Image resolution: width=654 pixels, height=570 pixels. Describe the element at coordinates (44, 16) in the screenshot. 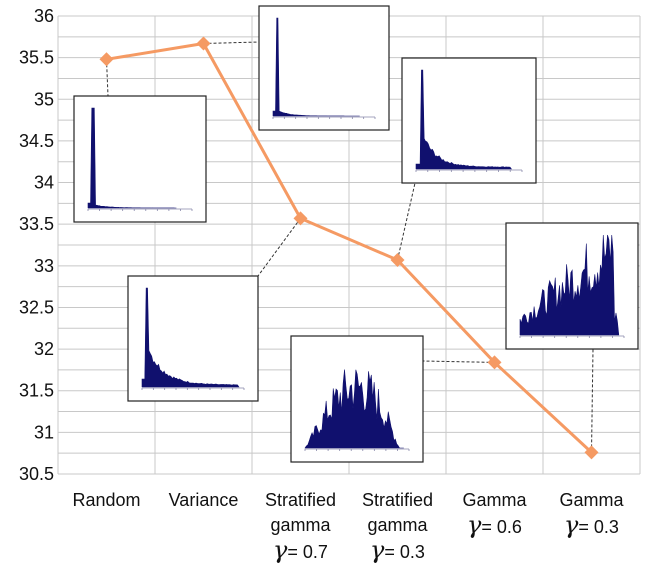

I see `y-tick-label: 36` at that location.